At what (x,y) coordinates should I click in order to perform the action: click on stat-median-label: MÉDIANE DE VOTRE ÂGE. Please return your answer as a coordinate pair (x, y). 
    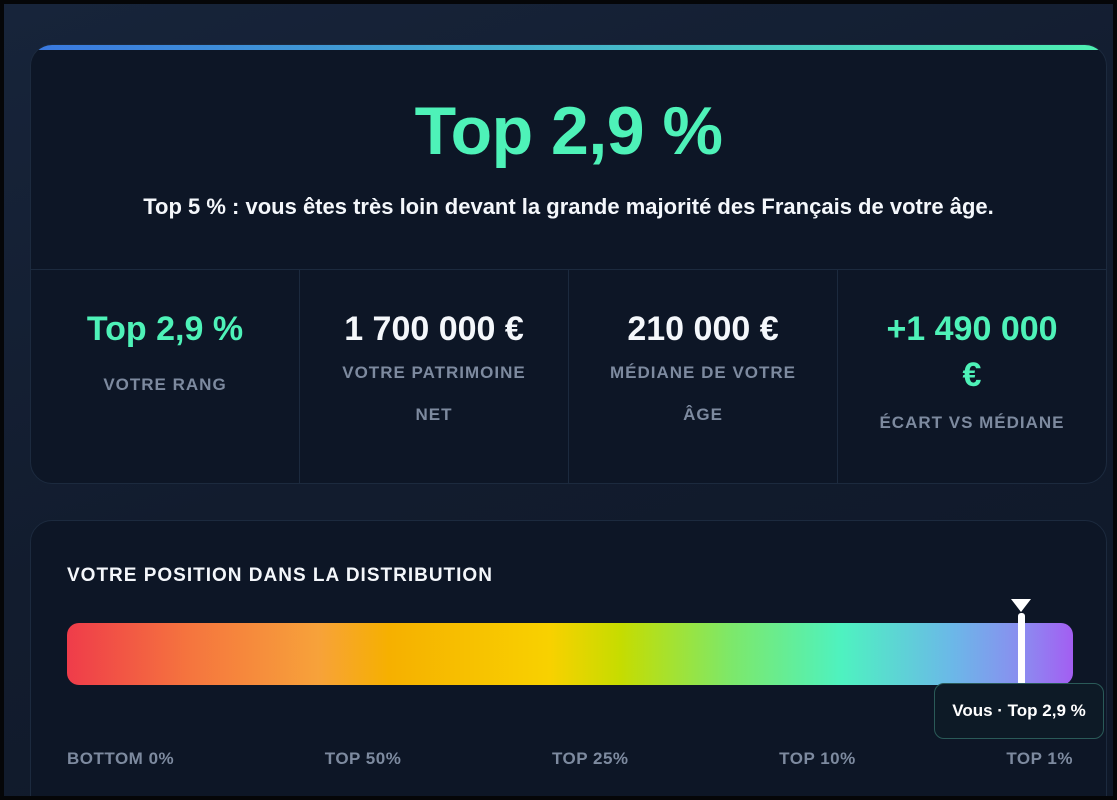
    Looking at the image, I should click on (703, 393).